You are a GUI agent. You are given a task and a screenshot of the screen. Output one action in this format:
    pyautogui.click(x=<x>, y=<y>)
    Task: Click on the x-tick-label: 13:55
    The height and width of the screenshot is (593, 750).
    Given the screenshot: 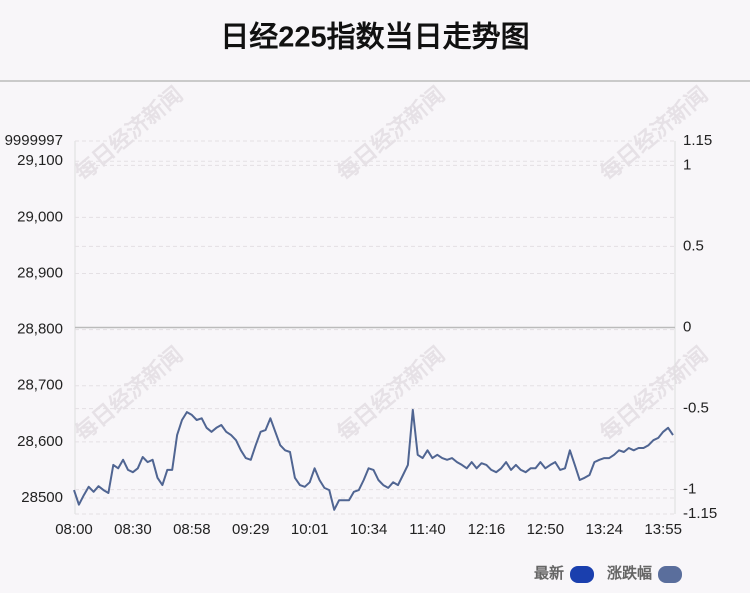 What is the action you would take?
    pyautogui.click(x=663, y=529)
    